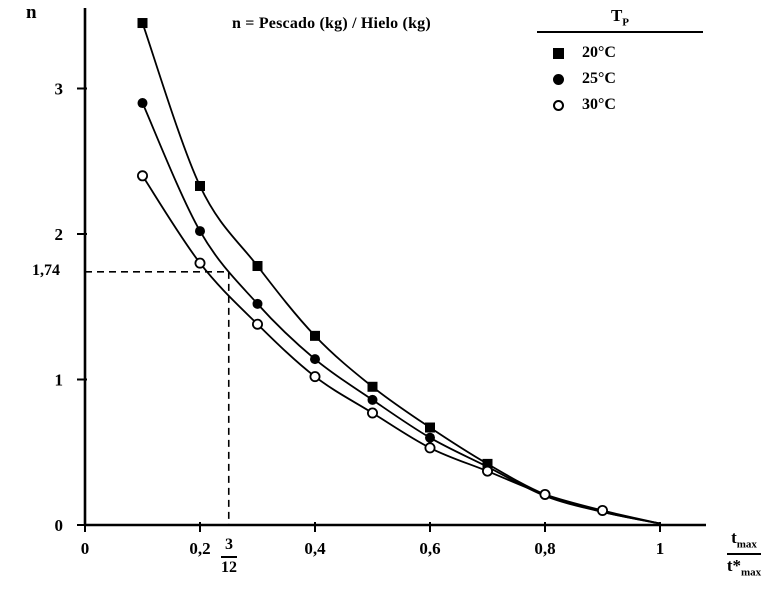 The image size is (776, 616). Describe the element at coordinates (751, 572) in the screenshot. I see `x-axis-den-sub: max` at that location.